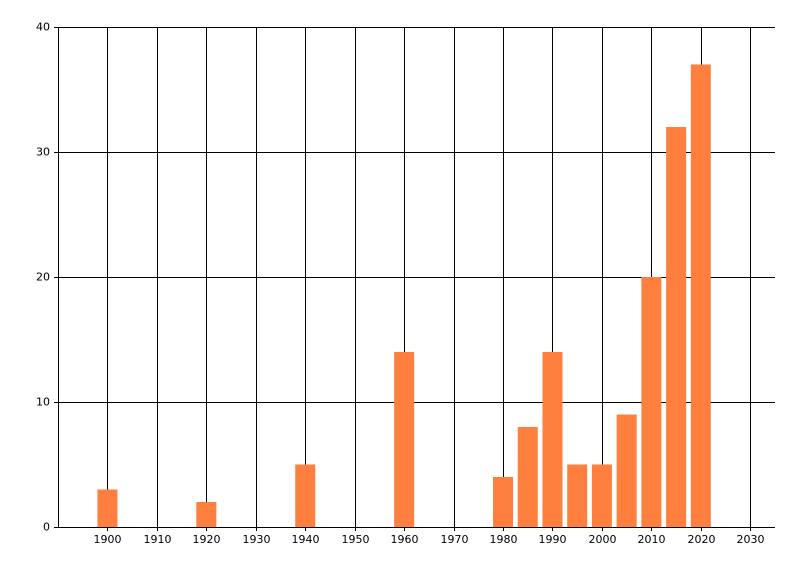  Describe the element at coordinates (43, 27) in the screenshot. I see `y-tick-label: 40` at that location.